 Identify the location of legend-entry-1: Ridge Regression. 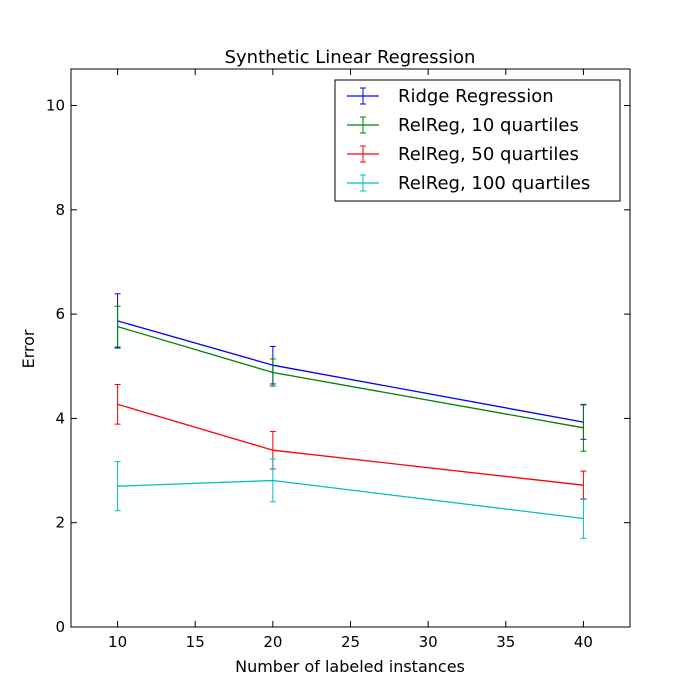
(450, 96).